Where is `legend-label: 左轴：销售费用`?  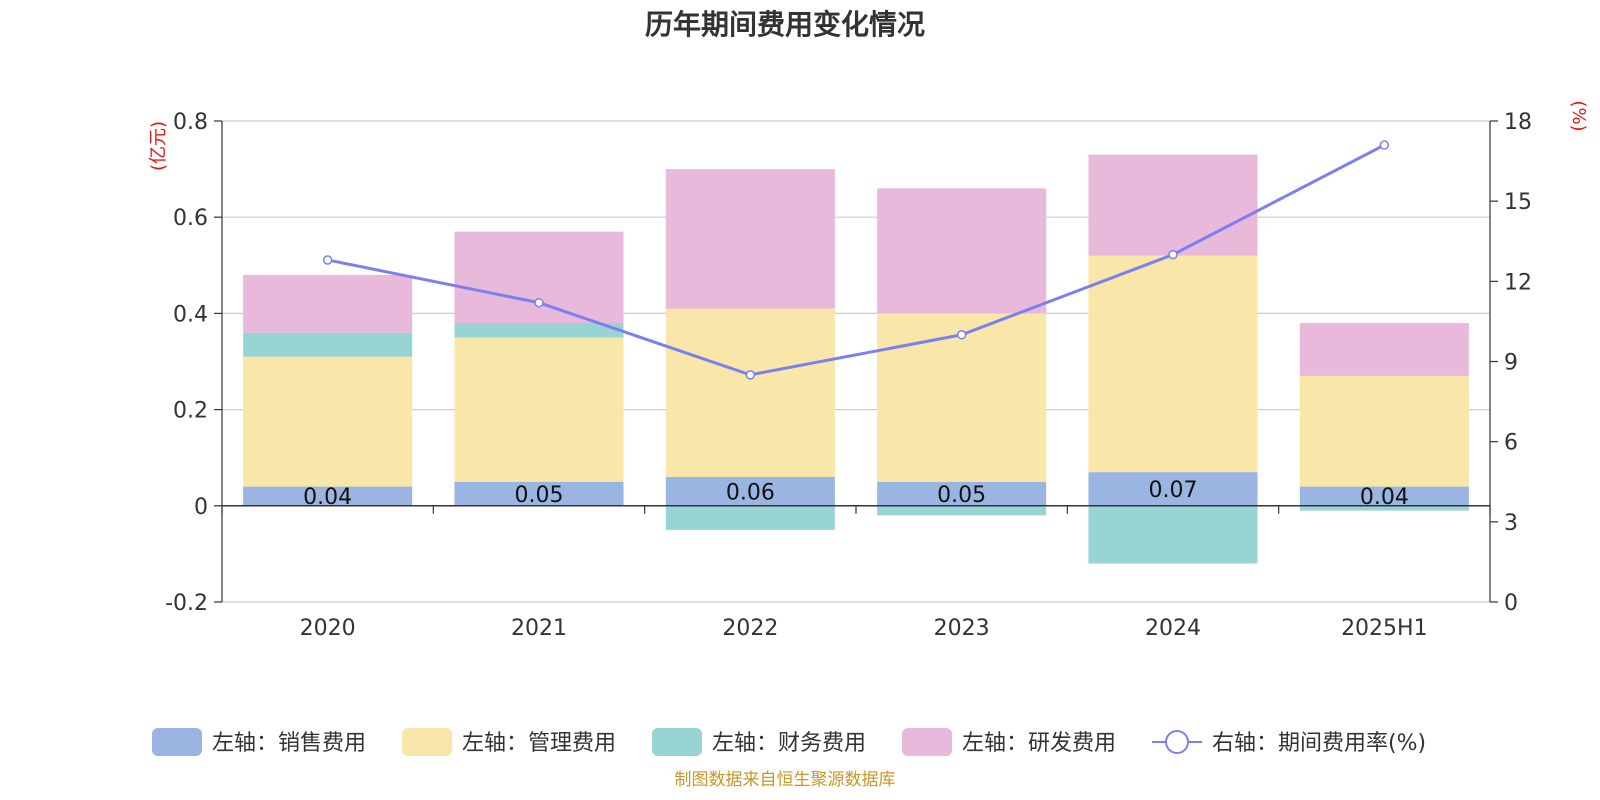
legend-label: 左轴：销售费用 is located at coordinates (289, 743).